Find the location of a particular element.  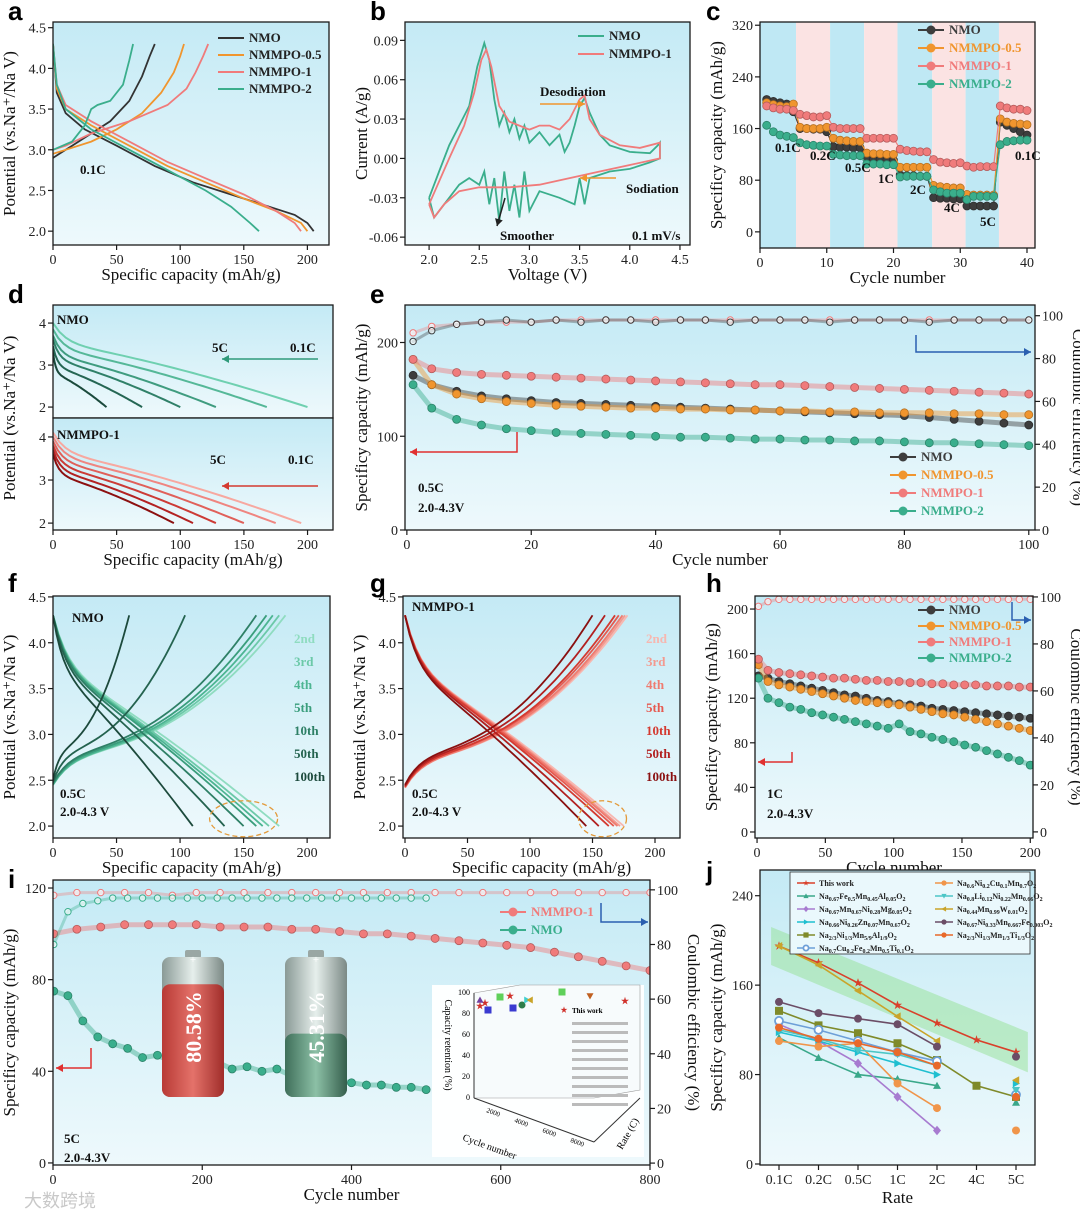

charge-curve is located at coordinates (514, 701).